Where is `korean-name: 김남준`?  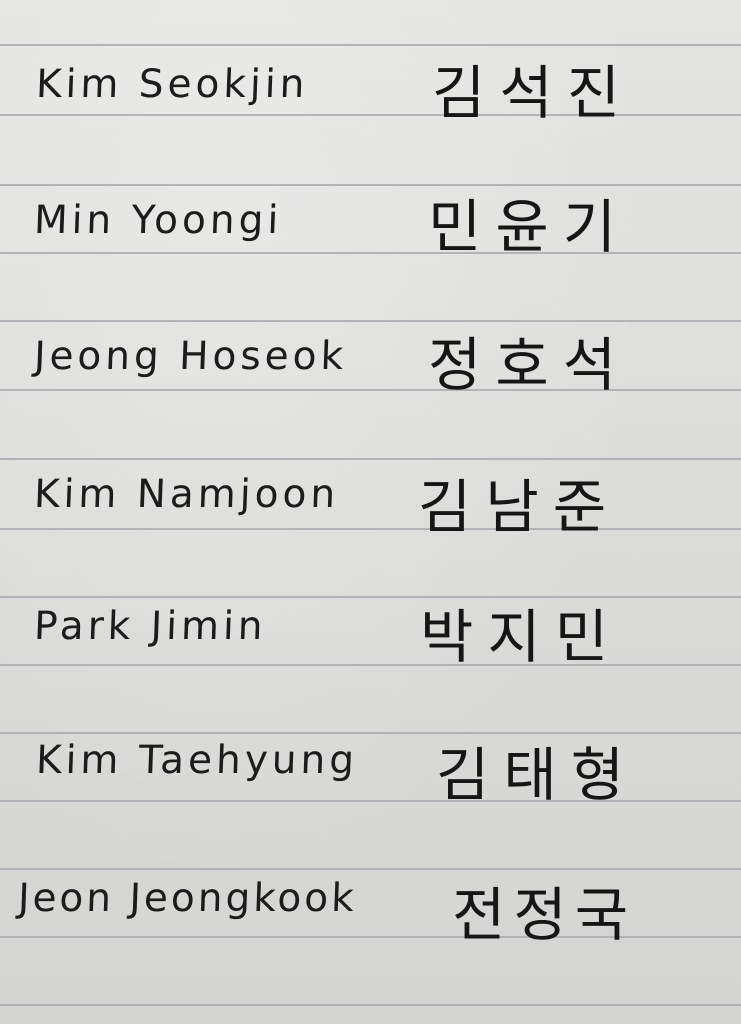 korean-name: 김남준 is located at coordinates (519, 507).